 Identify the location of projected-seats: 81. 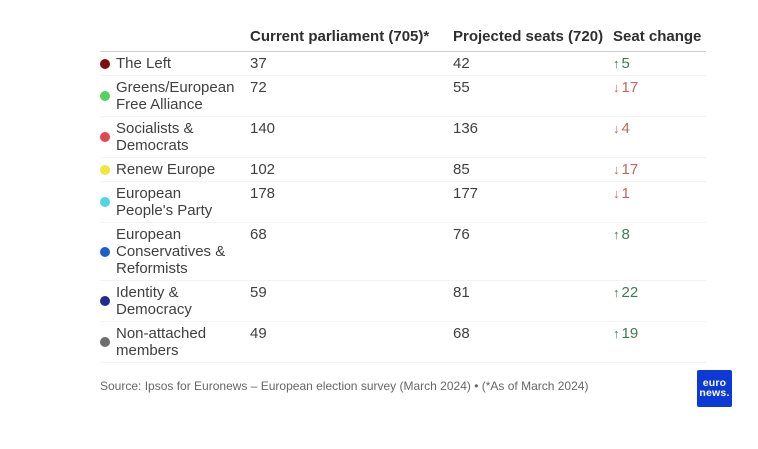
(461, 292).